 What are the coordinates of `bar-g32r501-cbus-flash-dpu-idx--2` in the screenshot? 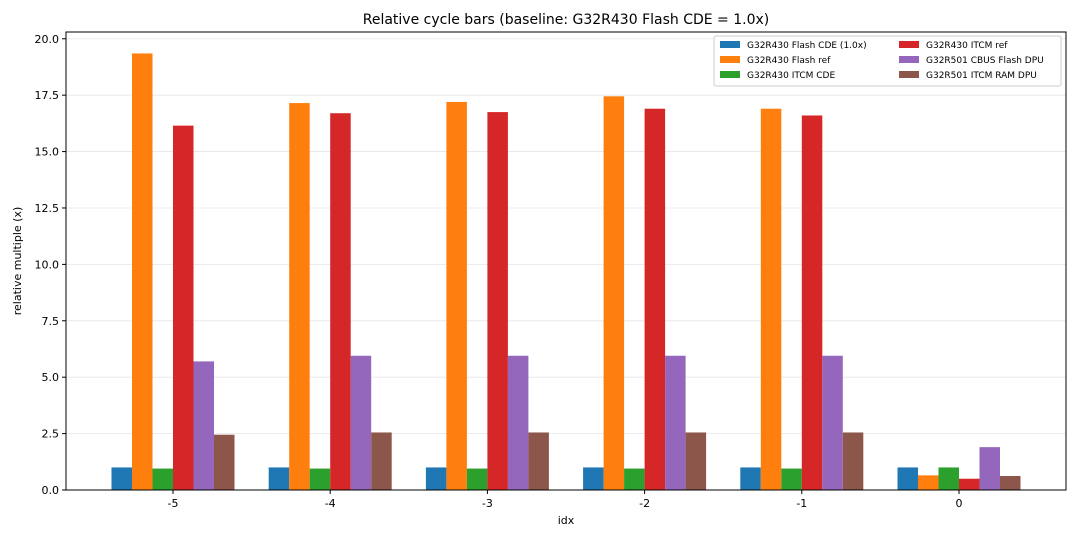 It's located at (675, 422).